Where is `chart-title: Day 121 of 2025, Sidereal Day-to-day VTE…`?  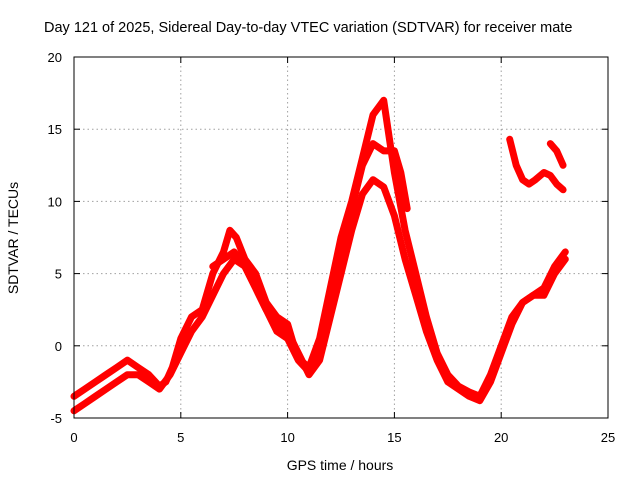 chart-title: Day 121 of 2025, Sidereal Day-to-day VTE… is located at coordinates (308, 28).